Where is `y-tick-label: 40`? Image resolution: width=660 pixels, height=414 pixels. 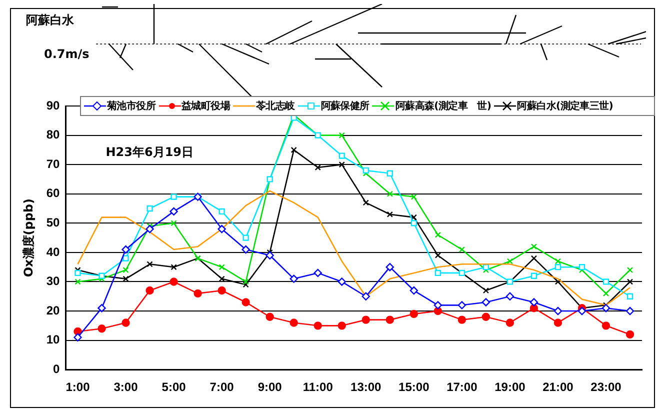 y-tick-label: 40 is located at coordinates (53, 251).